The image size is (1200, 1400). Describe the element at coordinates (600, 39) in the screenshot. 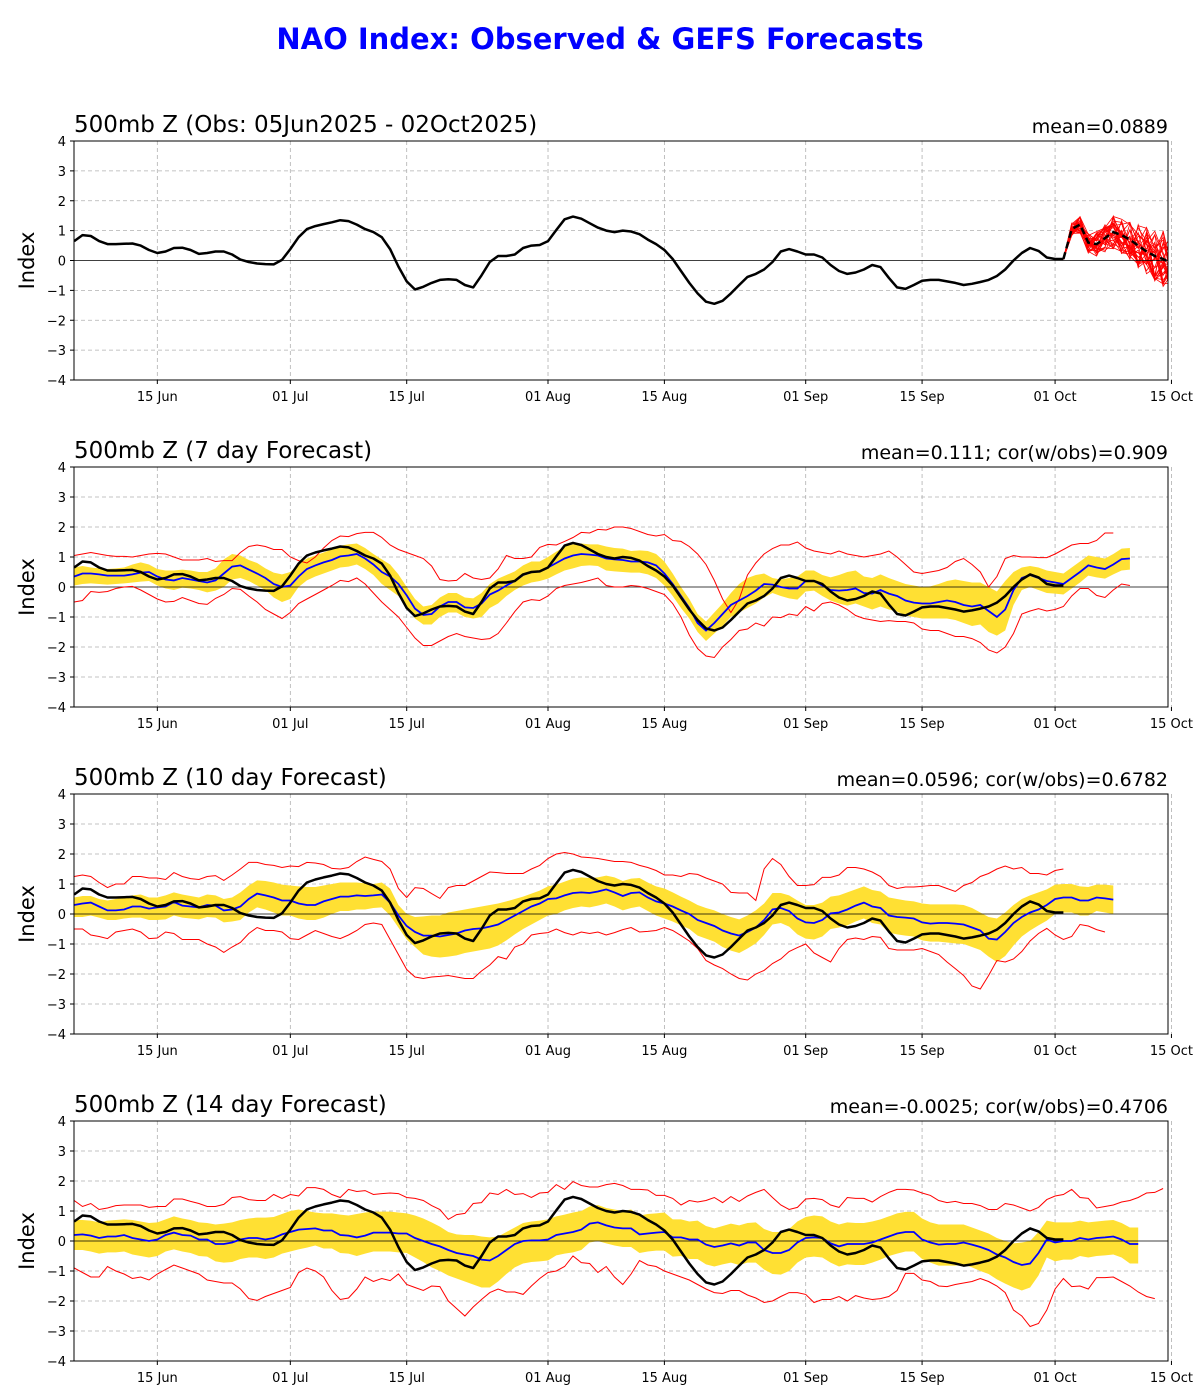

I see `main-title: NAO Index: Observed & GEFS Forecasts` at that location.